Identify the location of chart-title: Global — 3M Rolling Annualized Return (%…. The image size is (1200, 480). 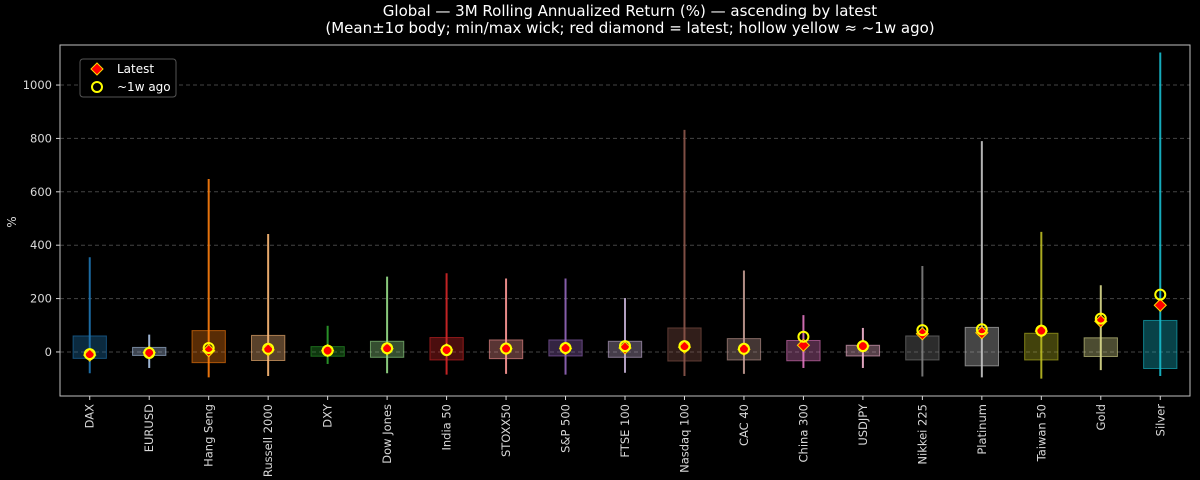
(630, 11).